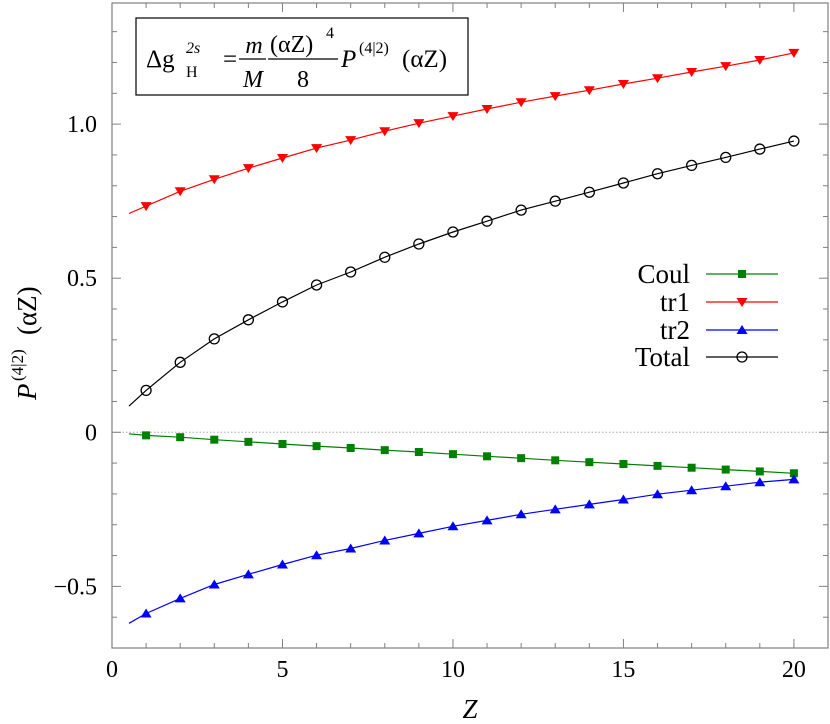 This screenshot has height=724, width=830. I want to click on y-tick-label: 1.0, so click(82, 125).